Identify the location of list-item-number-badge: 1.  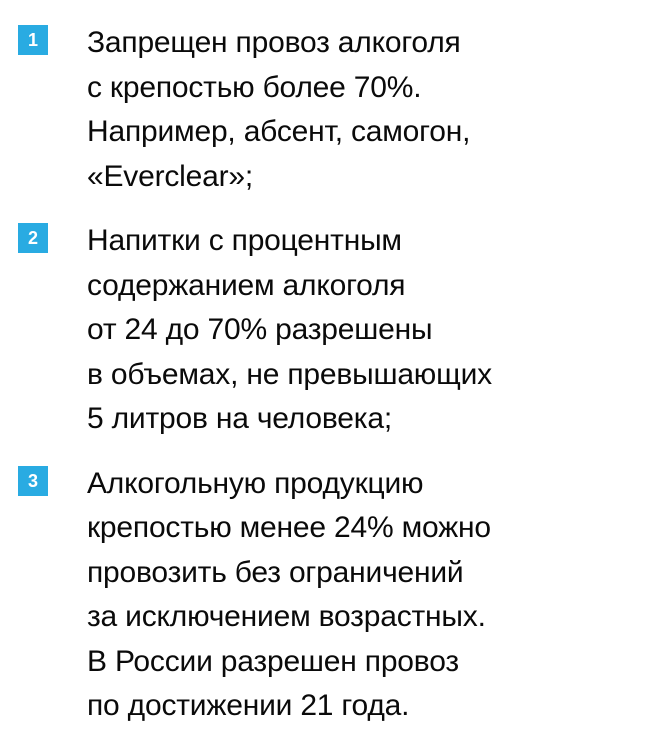
(33, 40).